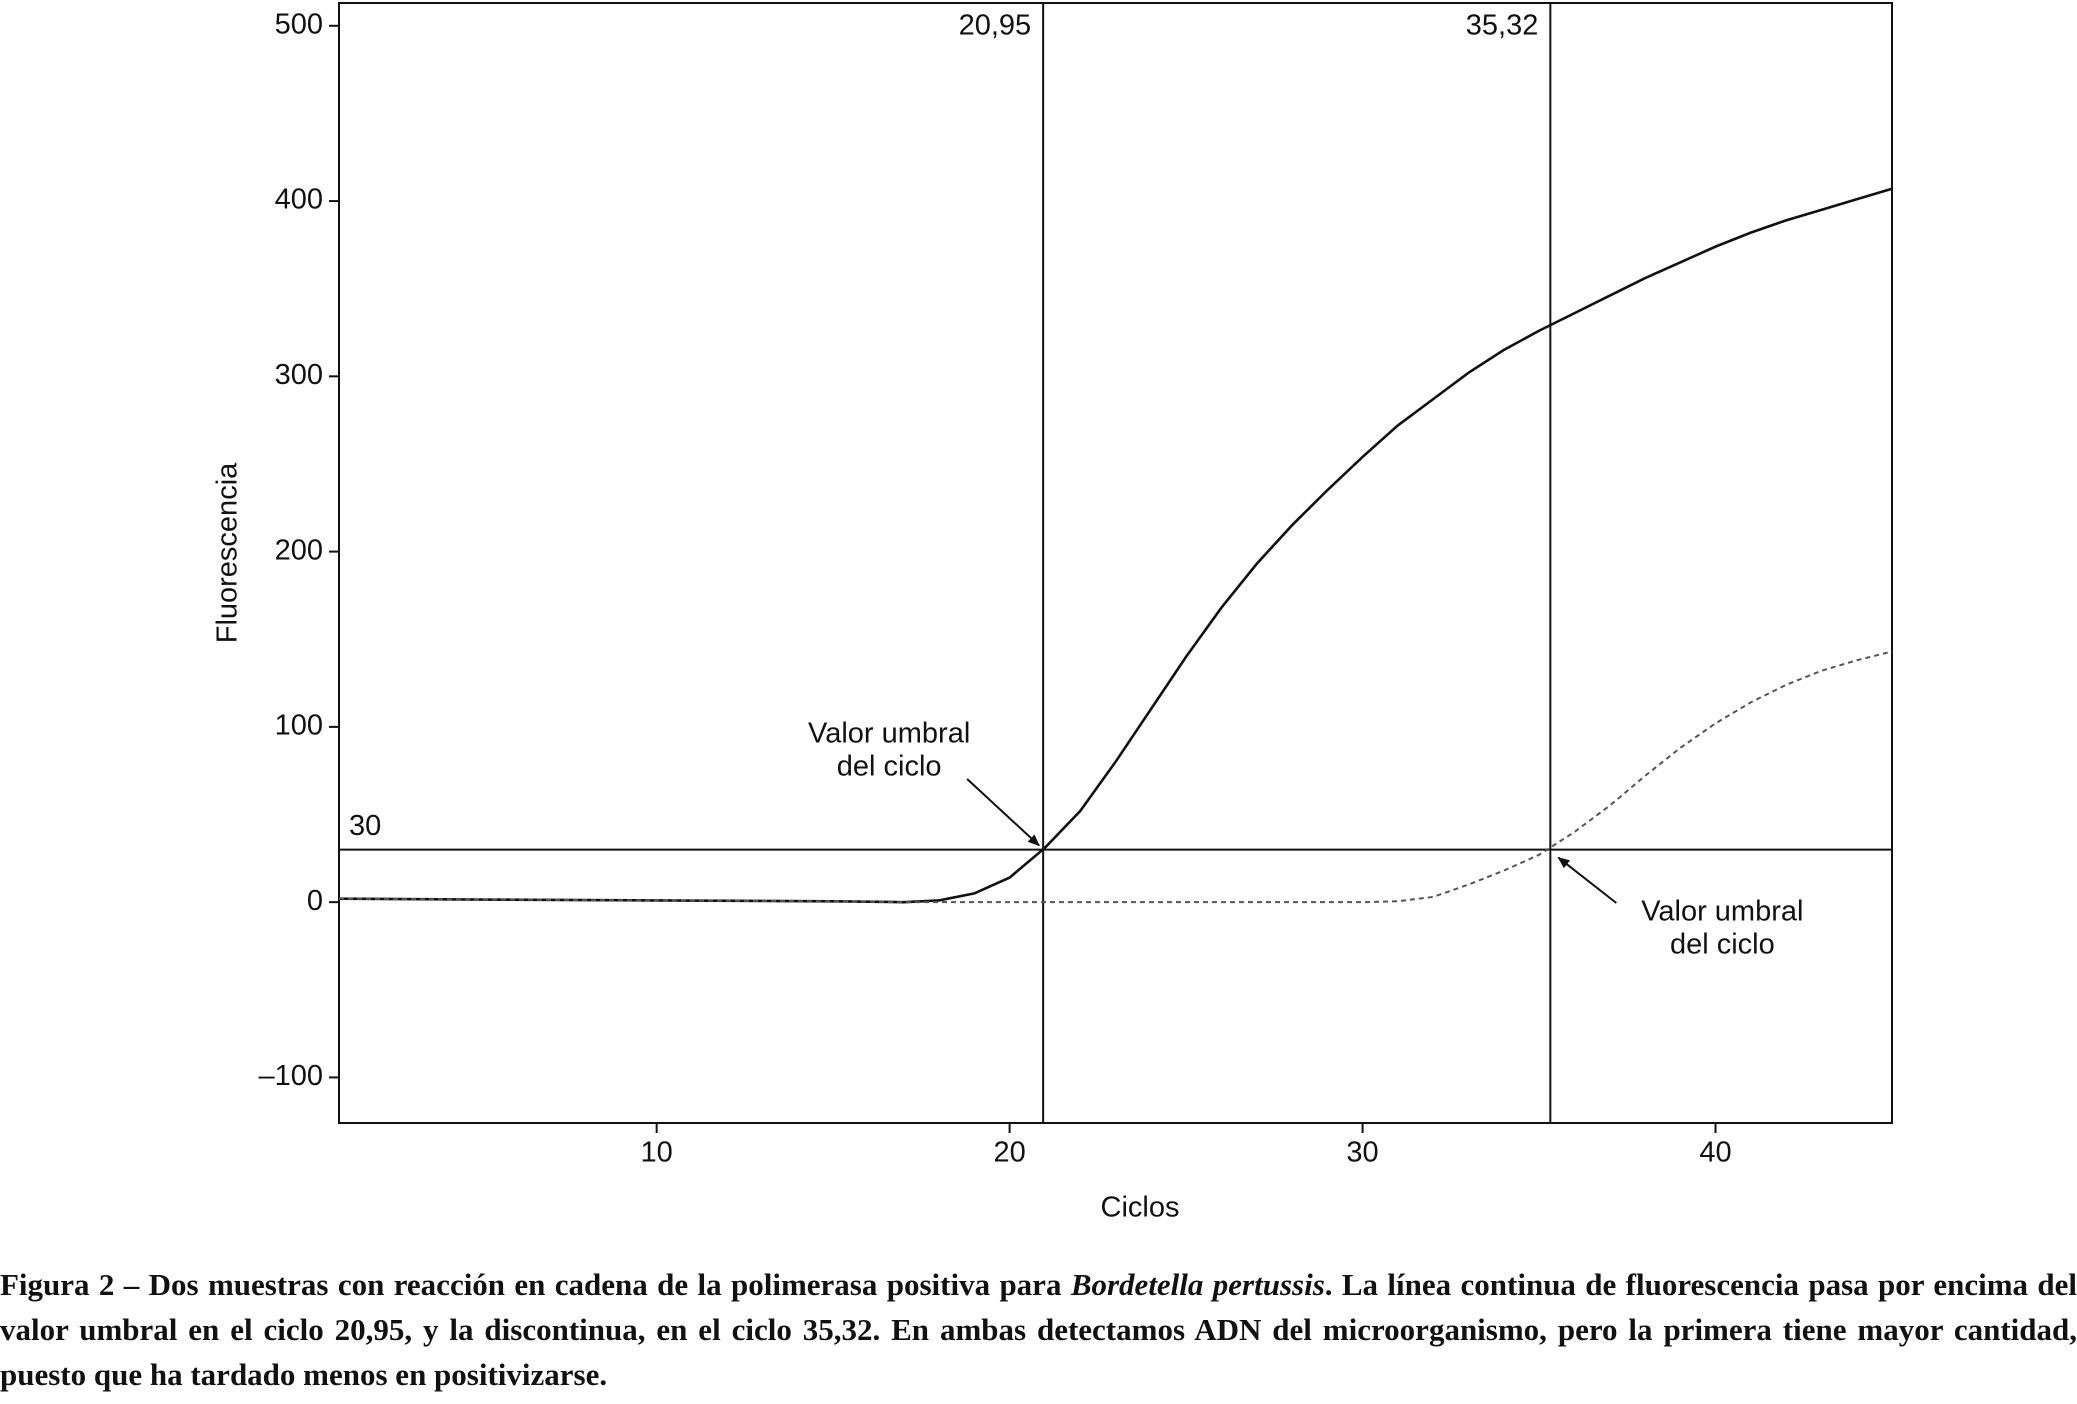 The width and height of the screenshot is (2077, 1404). Describe the element at coordinates (299, 550) in the screenshot. I see `y-tick-label: 200` at that location.